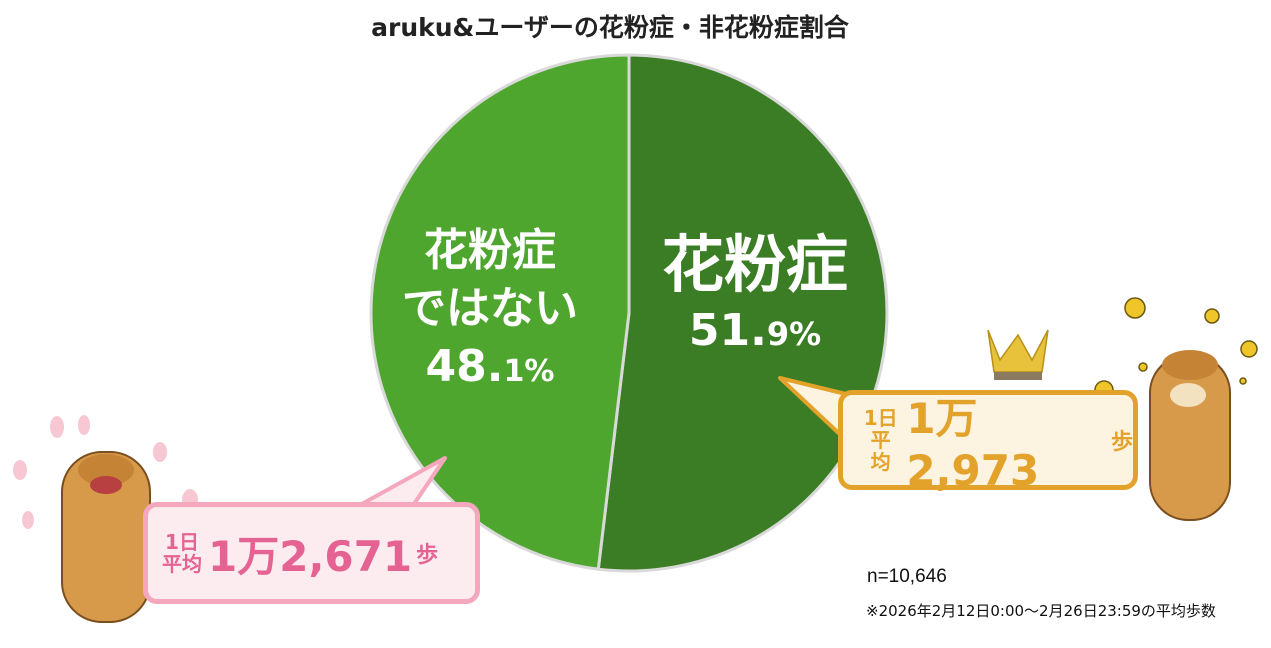 This screenshot has width=1271, height=648. What do you see at coordinates (973, 444) in the screenshot?
I see `callout-steps-value: 1万2,973` at bounding box center [973, 444].